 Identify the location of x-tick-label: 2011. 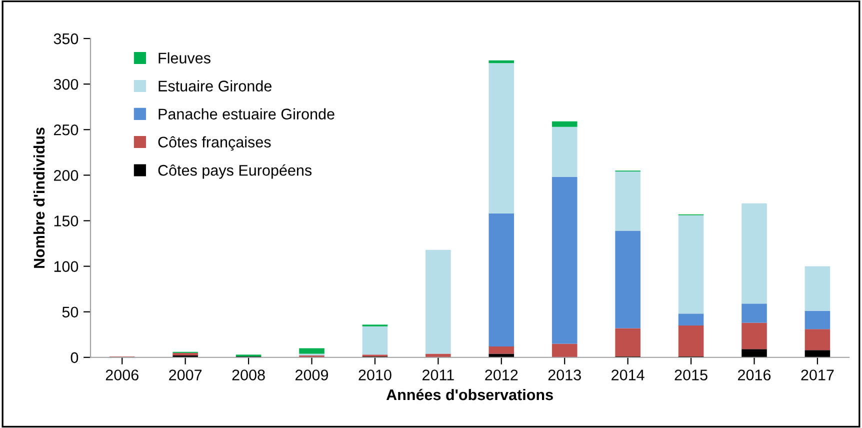
(438, 375).